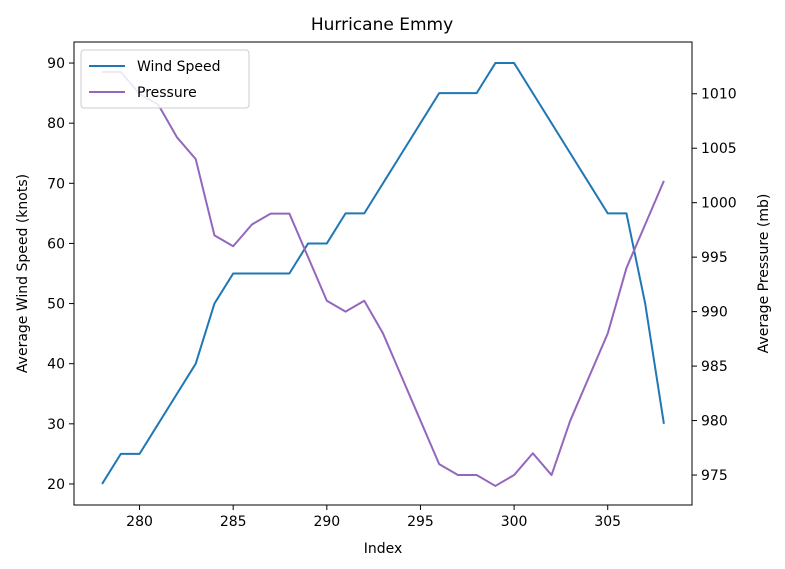  Describe the element at coordinates (764, 274) in the screenshot. I see `y-axis-right-label: Average Pressure (mb)` at that location.